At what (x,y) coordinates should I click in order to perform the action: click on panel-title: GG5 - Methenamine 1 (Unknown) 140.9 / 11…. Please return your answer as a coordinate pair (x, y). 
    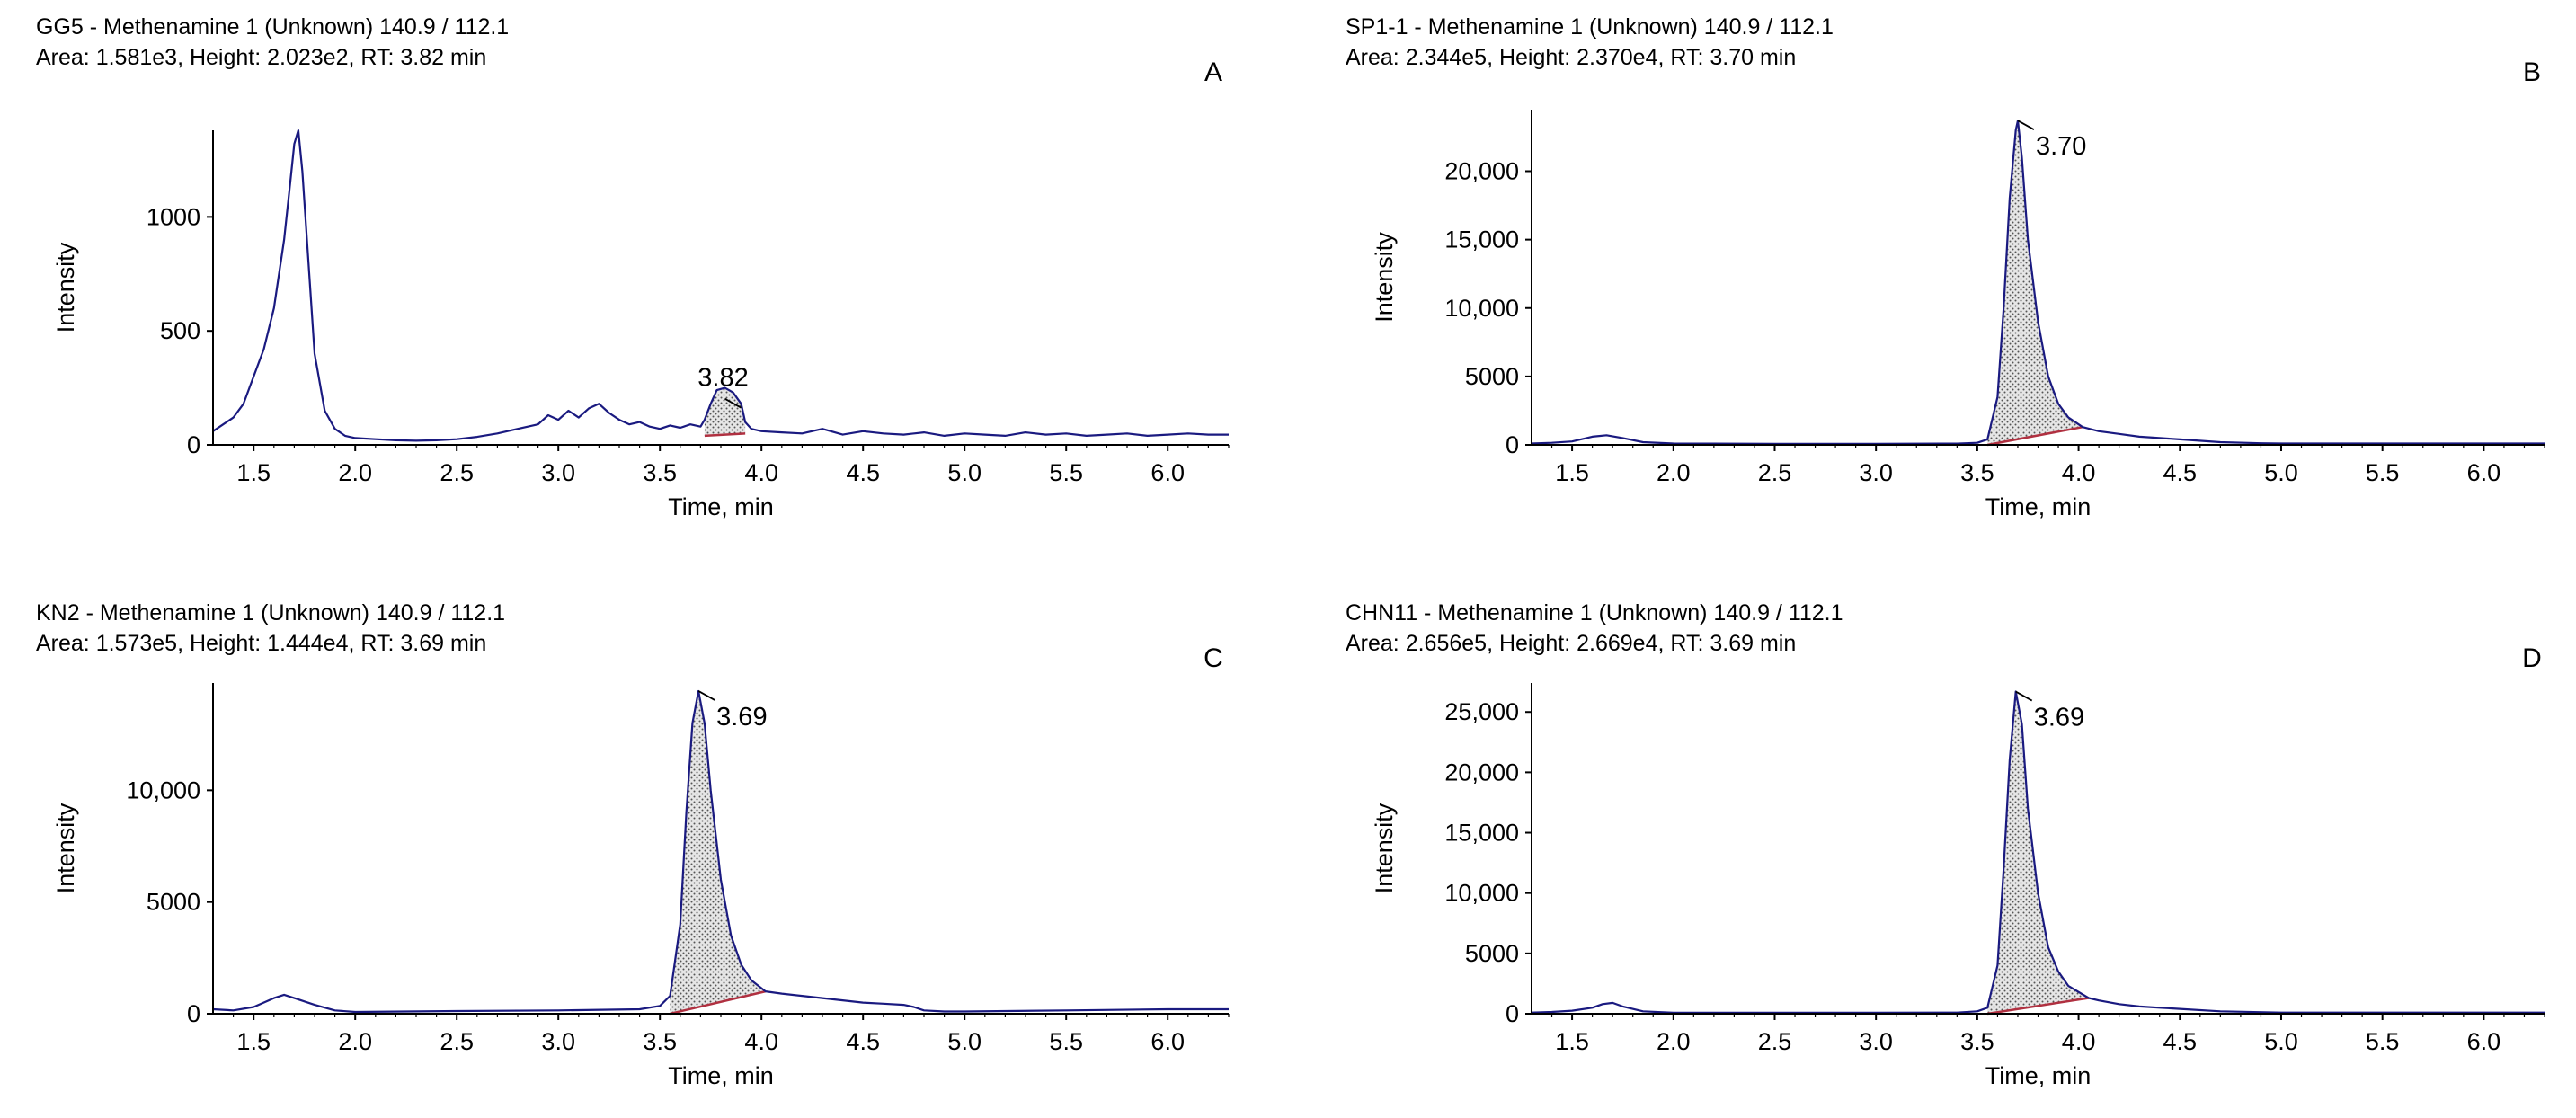
    Looking at the image, I should click on (272, 27).